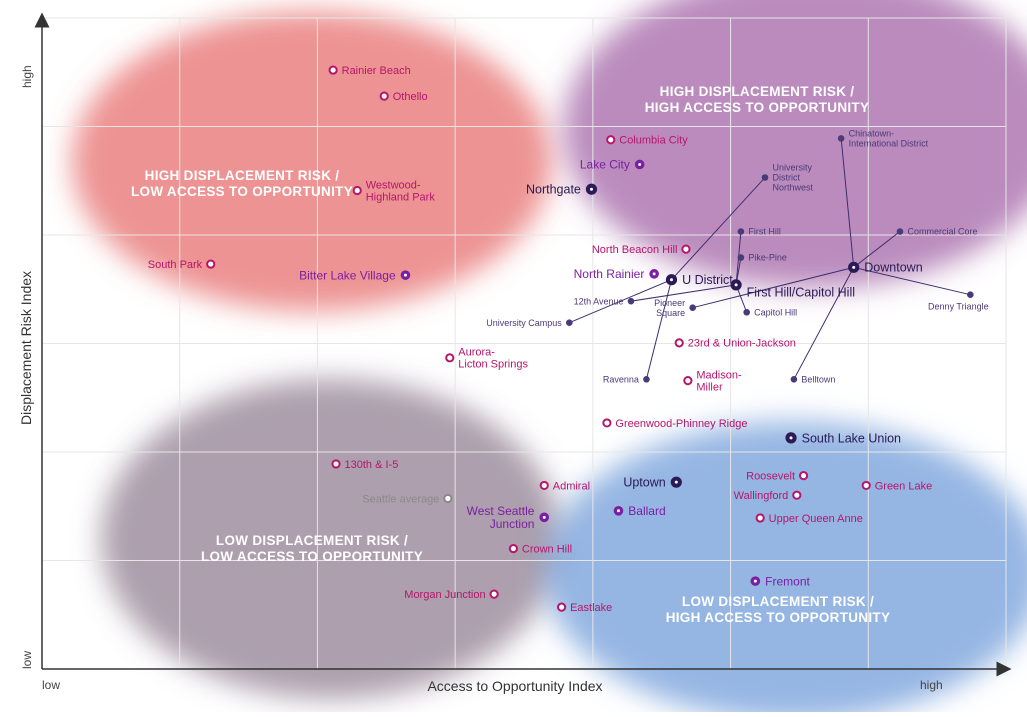 The height and width of the screenshot is (717, 1027). I want to click on label-greenwood-phinney-ridge: Greenwood-Phinney Ridge, so click(681, 424).